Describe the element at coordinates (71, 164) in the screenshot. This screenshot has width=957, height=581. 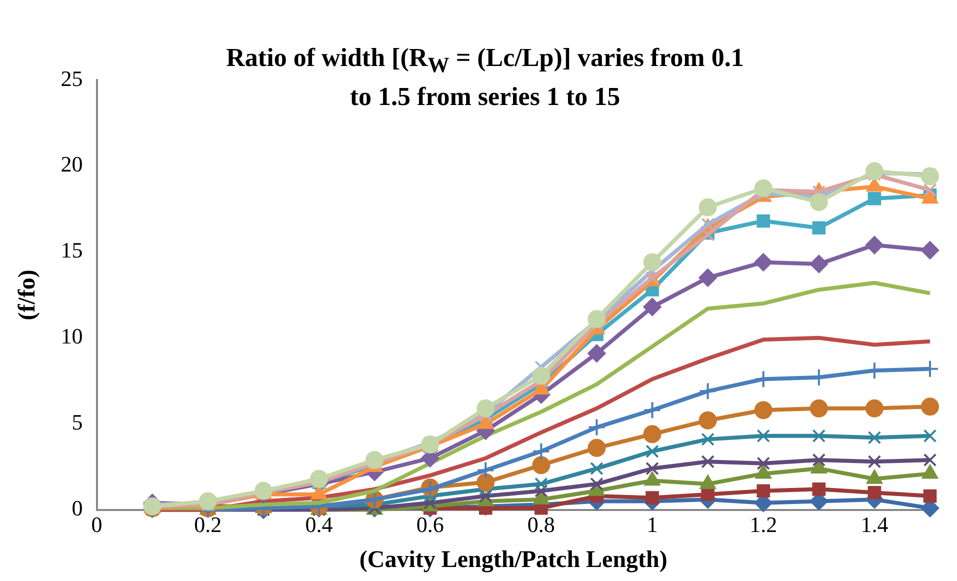
I see `y-tick-label: 20` at that location.